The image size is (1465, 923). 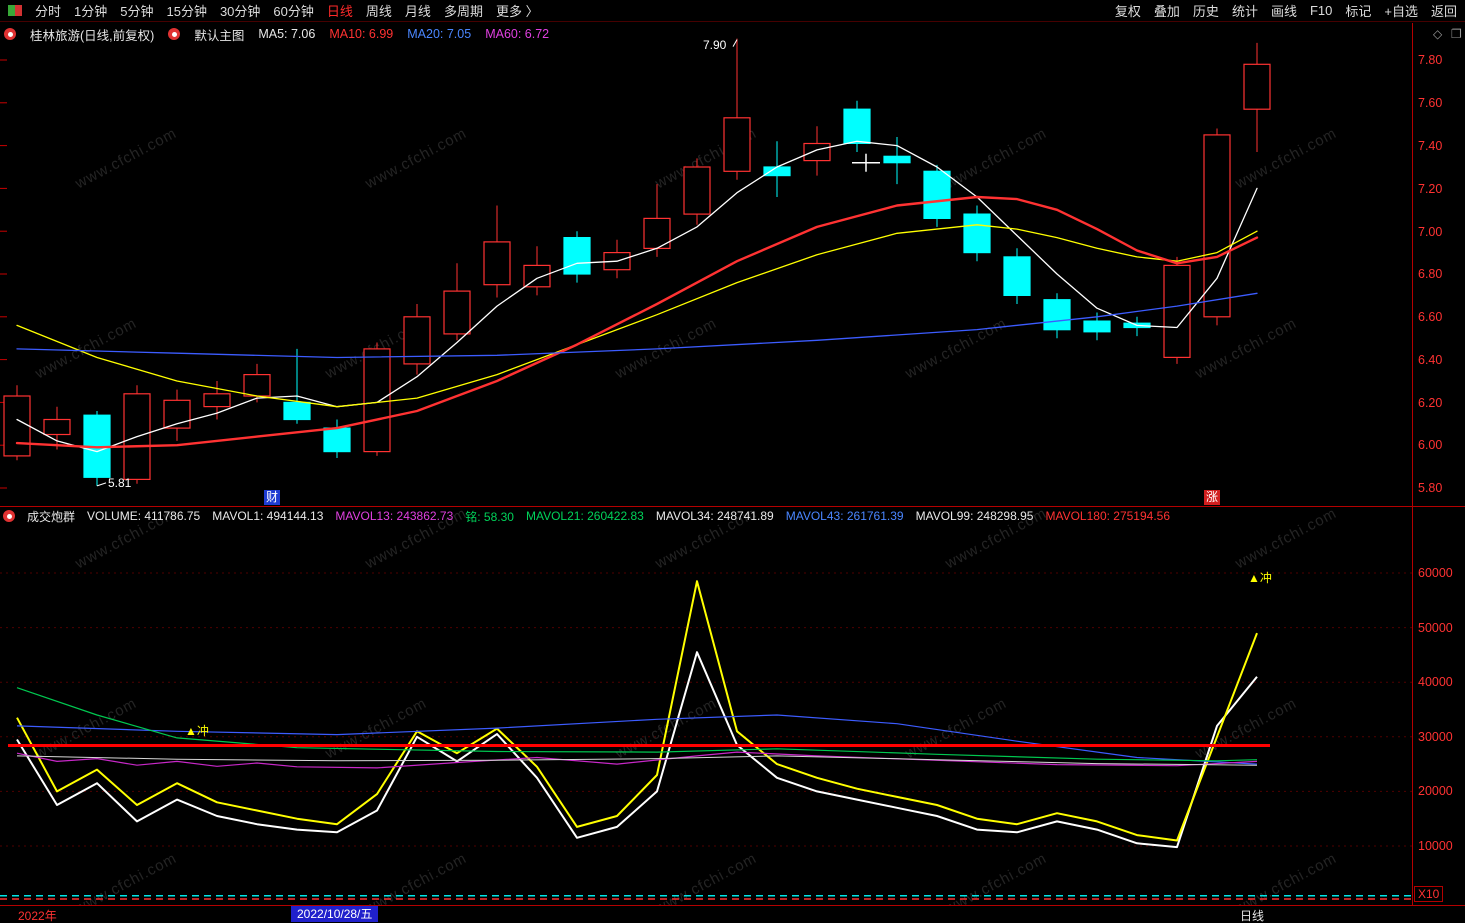 I want to click on indicator-value-mavol34: MAVOL34: 248741.89, so click(x=714, y=516).